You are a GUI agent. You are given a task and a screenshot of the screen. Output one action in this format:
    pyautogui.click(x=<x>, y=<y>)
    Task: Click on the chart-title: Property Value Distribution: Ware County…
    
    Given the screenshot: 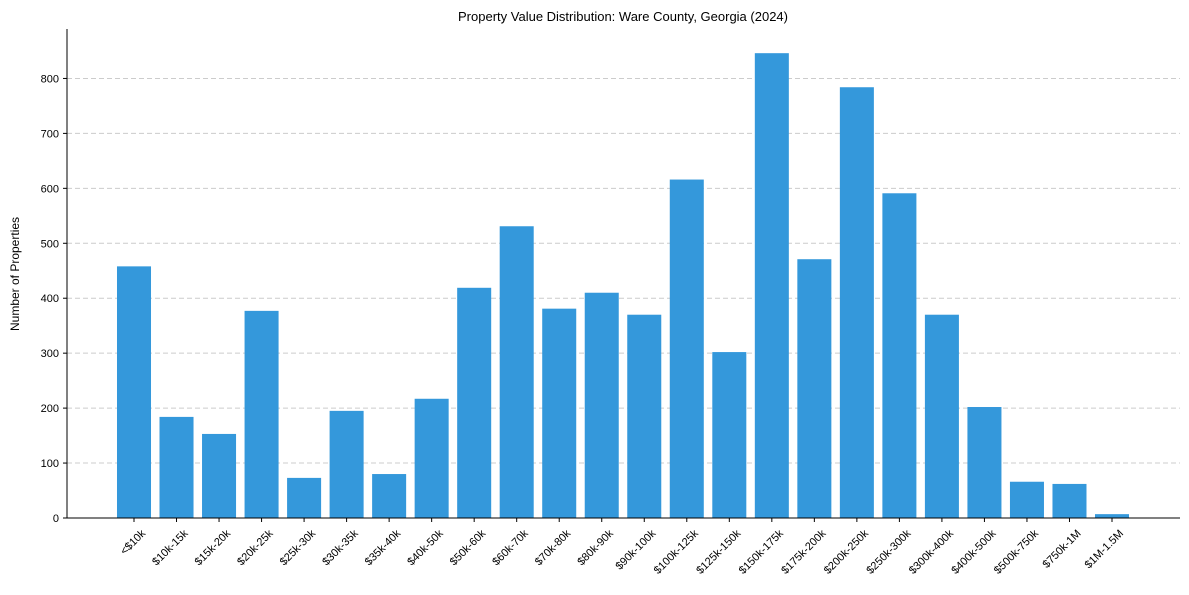 What is the action you would take?
    pyautogui.click(x=623, y=16)
    